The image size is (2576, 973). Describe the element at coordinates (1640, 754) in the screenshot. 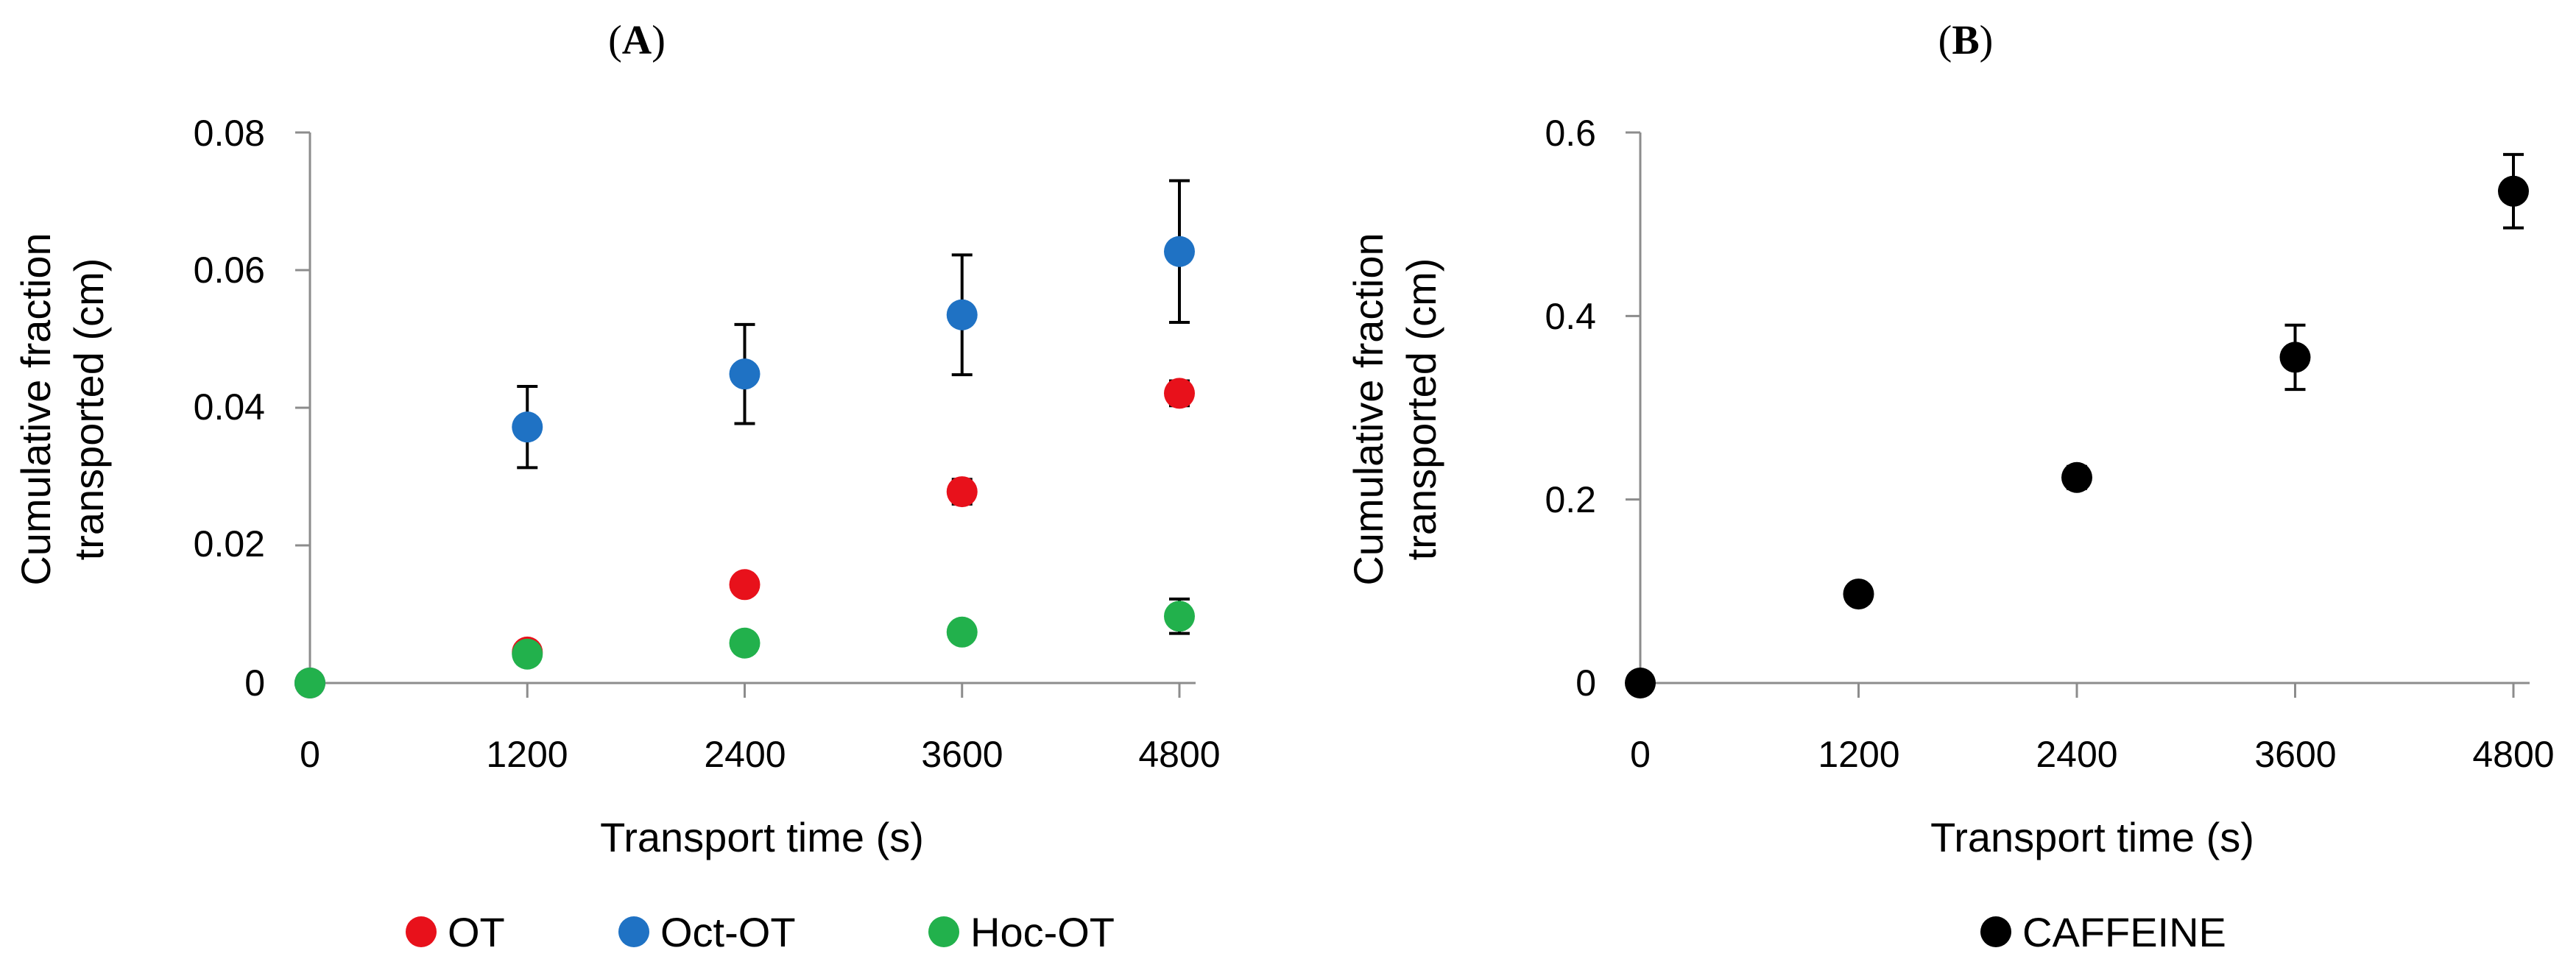

I see `panel-b-x-tick-label: 0` at that location.